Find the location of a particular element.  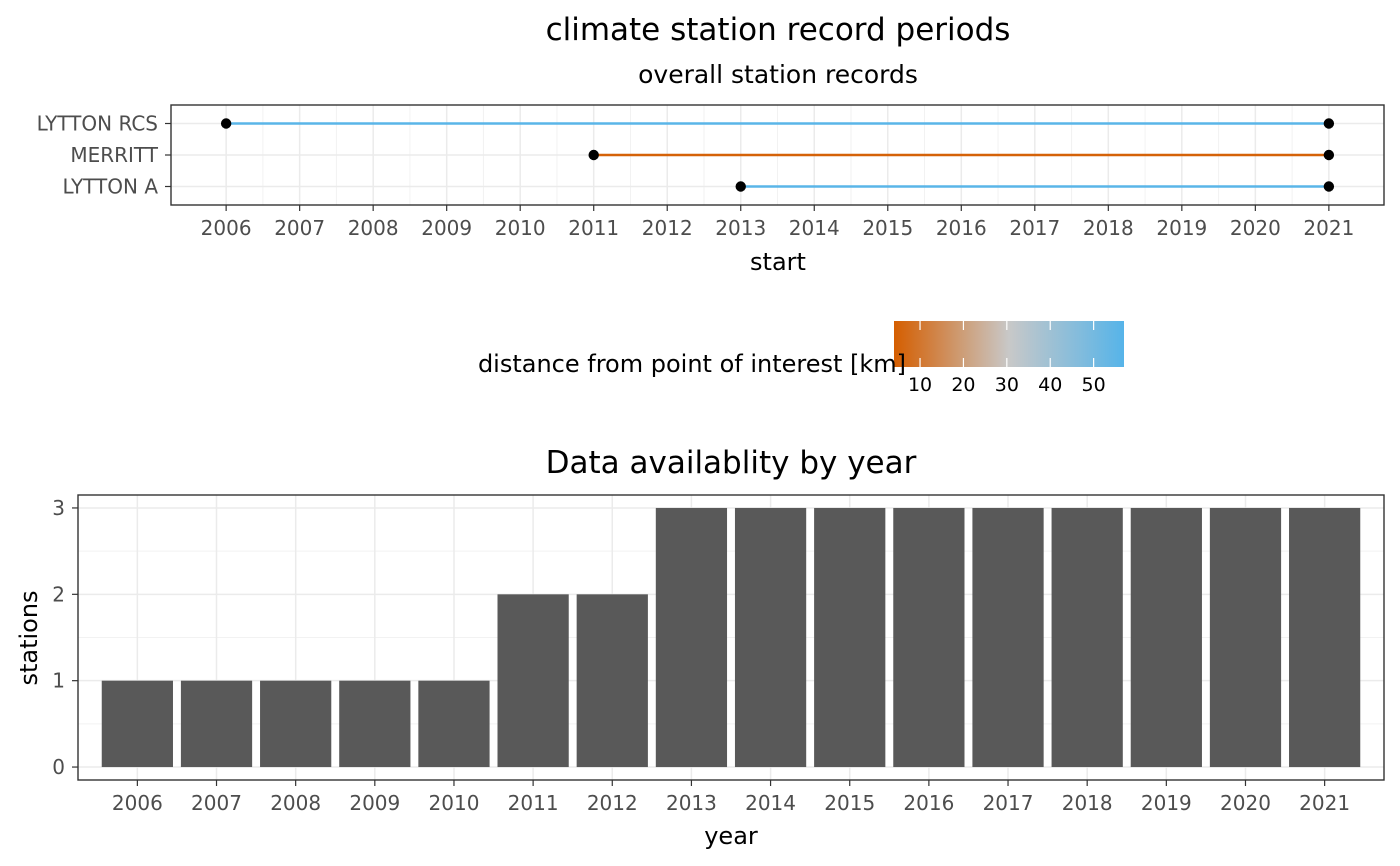

legend-title: distance from point of interest [km] is located at coordinates (692, 364).